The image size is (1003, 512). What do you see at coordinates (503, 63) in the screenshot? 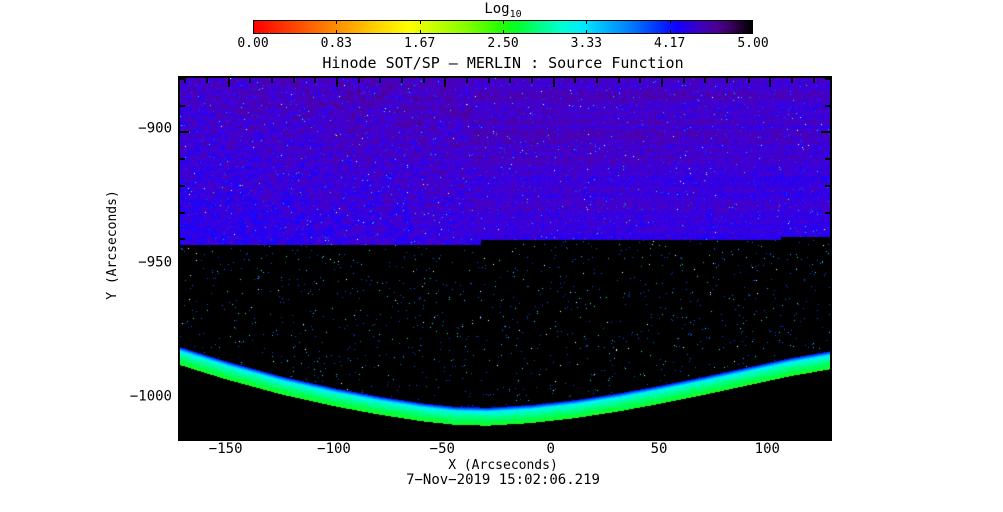
I see `page-title: Hinode SOT/SP — MERLIN : Source Function` at bounding box center [503, 63].